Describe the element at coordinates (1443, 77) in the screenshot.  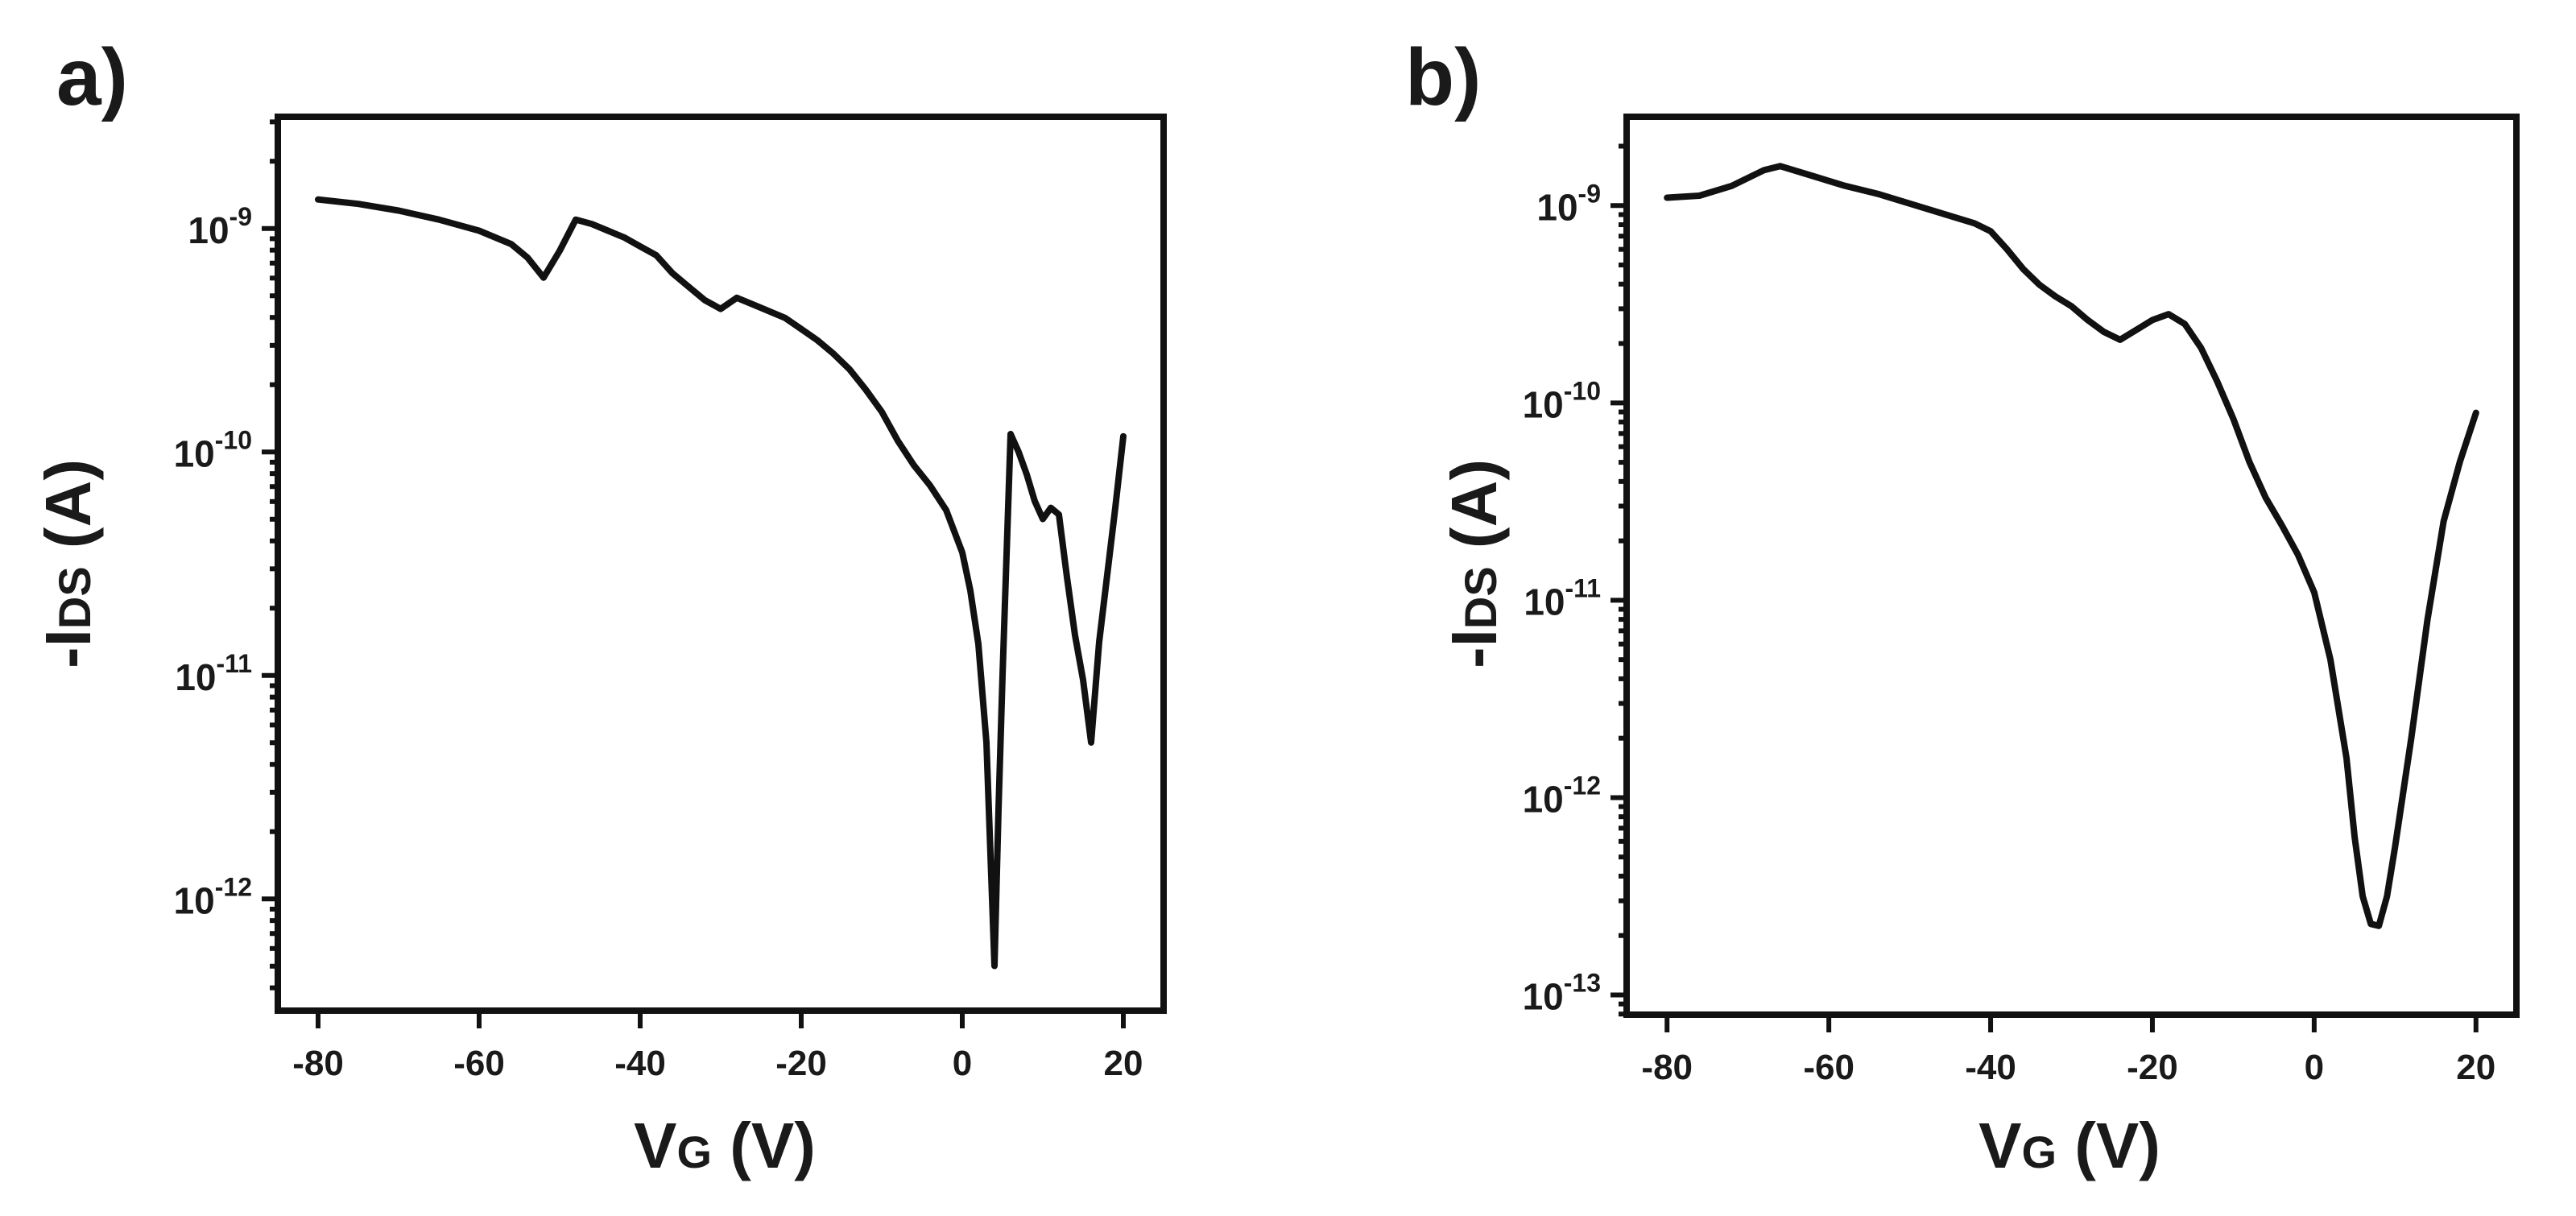
I see `panel-b-label: b)` at that location.